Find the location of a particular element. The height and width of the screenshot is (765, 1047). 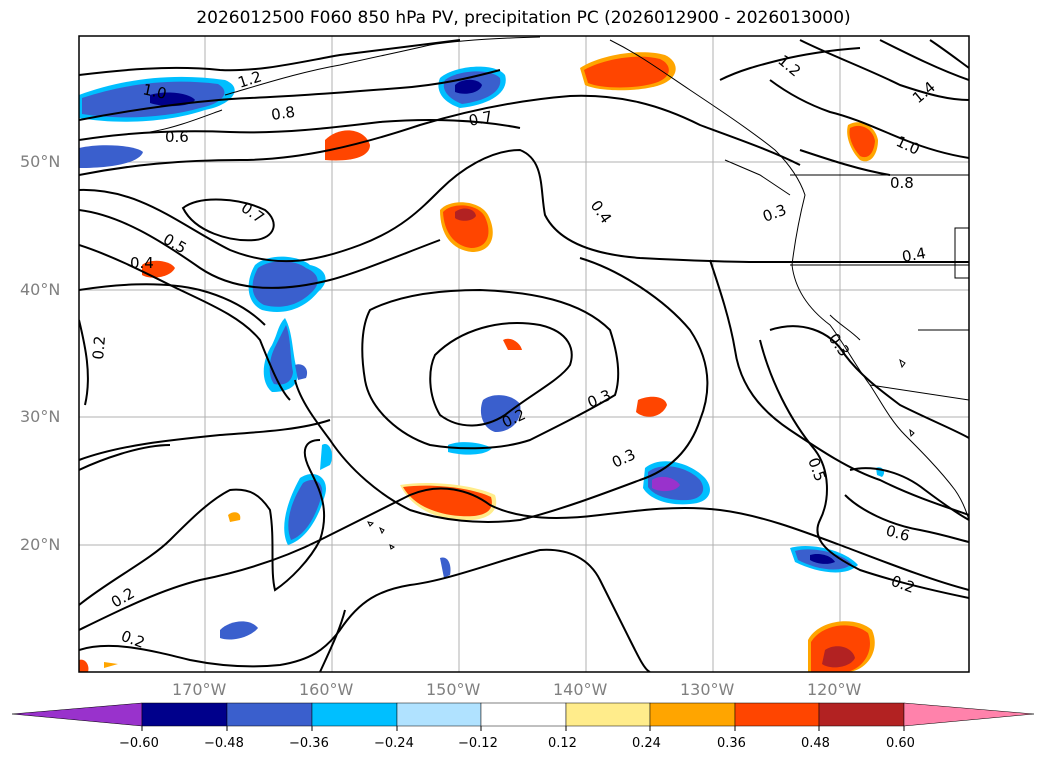

colorbar-label: −0.12 is located at coordinates (478, 743).